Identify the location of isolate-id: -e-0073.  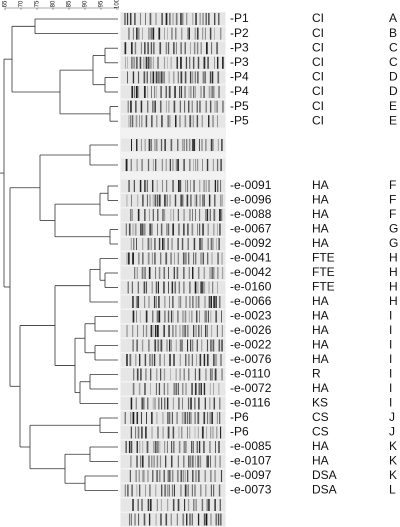
(251, 490).